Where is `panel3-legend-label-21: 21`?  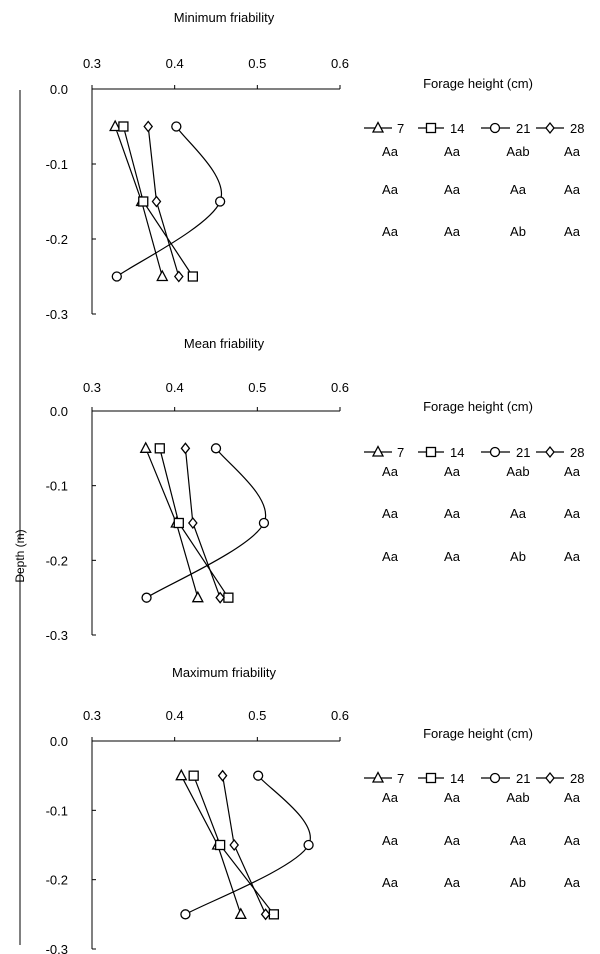 panel3-legend-label-21: 21 is located at coordinates (523, 778).